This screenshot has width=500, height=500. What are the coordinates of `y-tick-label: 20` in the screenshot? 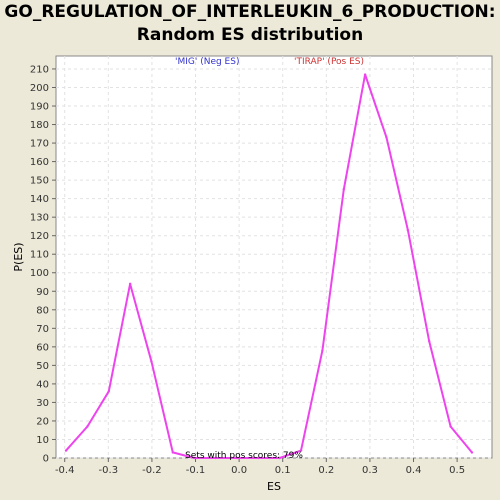 It's located at (42, 421).